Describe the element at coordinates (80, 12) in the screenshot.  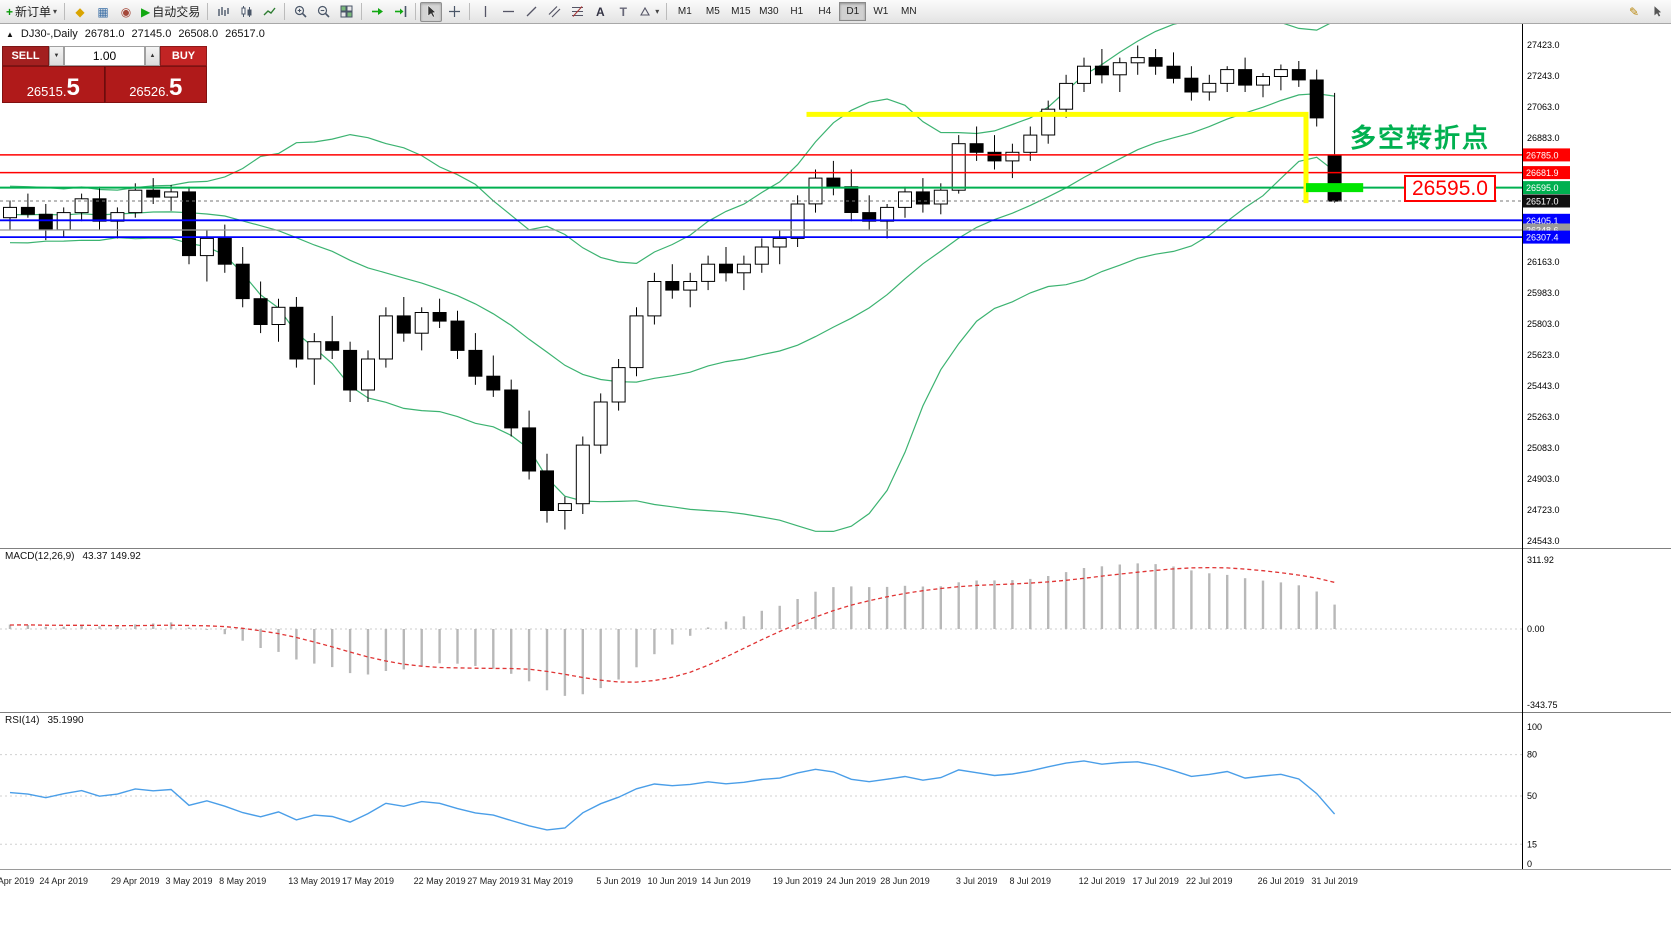
I see `new-chart-button: ◆` at that location.